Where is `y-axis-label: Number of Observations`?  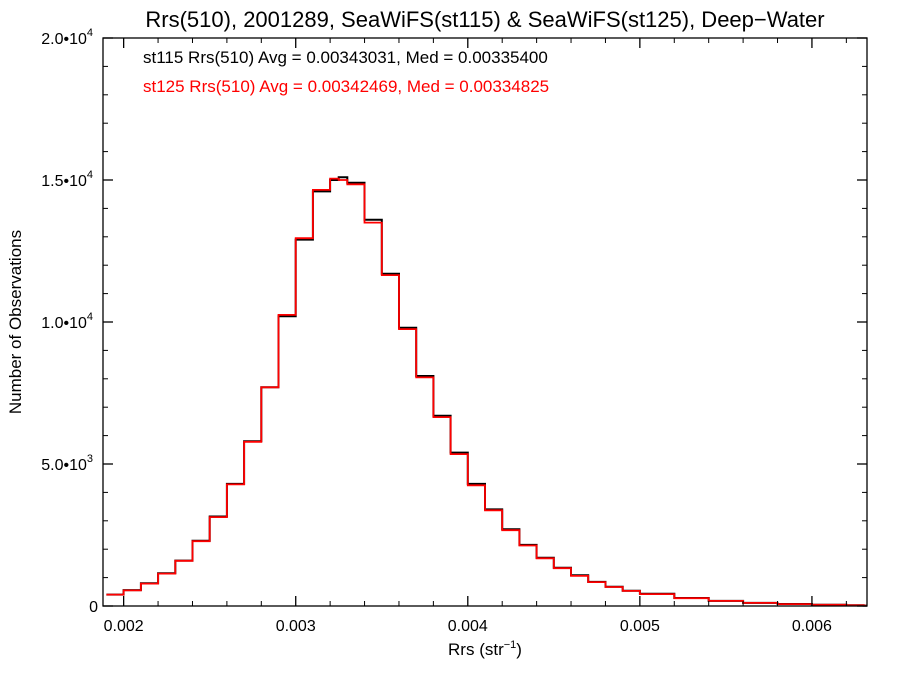
y-axis-label: Number of Observations is located at coordinates (15, 322).